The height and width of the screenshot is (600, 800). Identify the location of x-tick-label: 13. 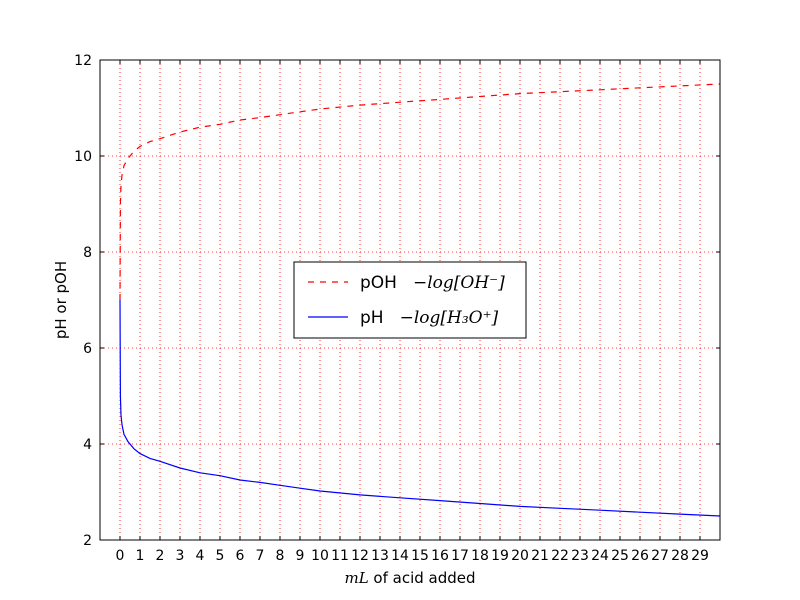
(380, 556).